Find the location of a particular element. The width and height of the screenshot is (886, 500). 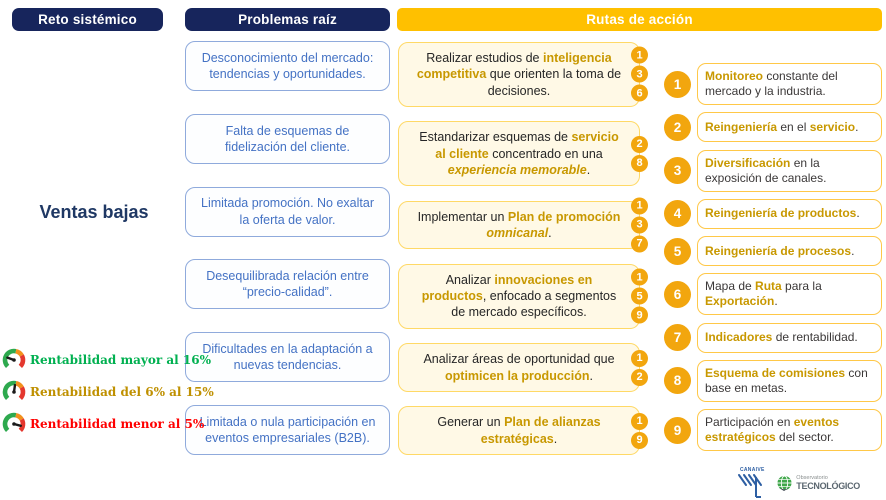

gauge-needle-red-icon is located at coordinates (14, 424).